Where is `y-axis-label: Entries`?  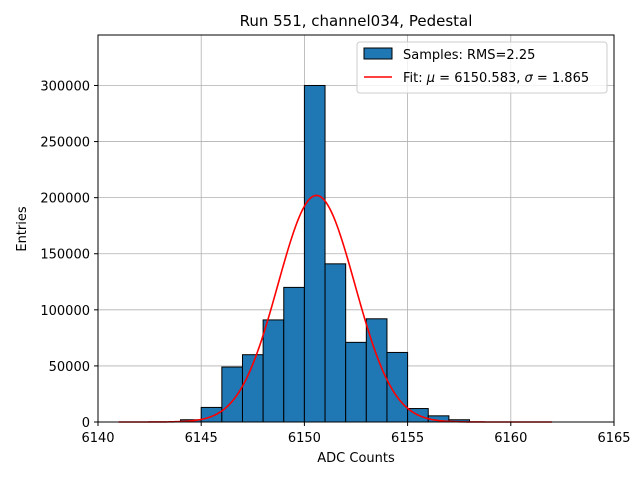 y-axis-label: Entries is located at coordinates (22, 229).